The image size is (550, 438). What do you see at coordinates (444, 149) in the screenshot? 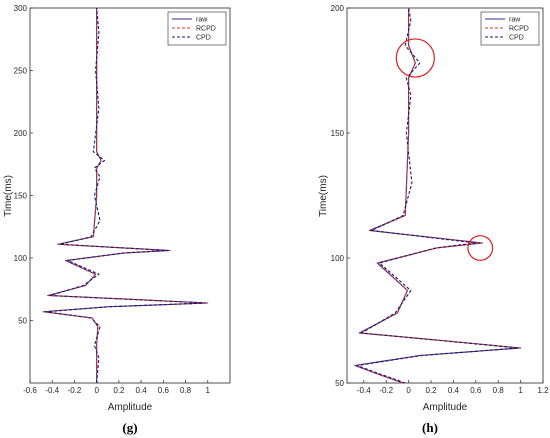
I see `annotations-h` at bounding box center [444, 149].